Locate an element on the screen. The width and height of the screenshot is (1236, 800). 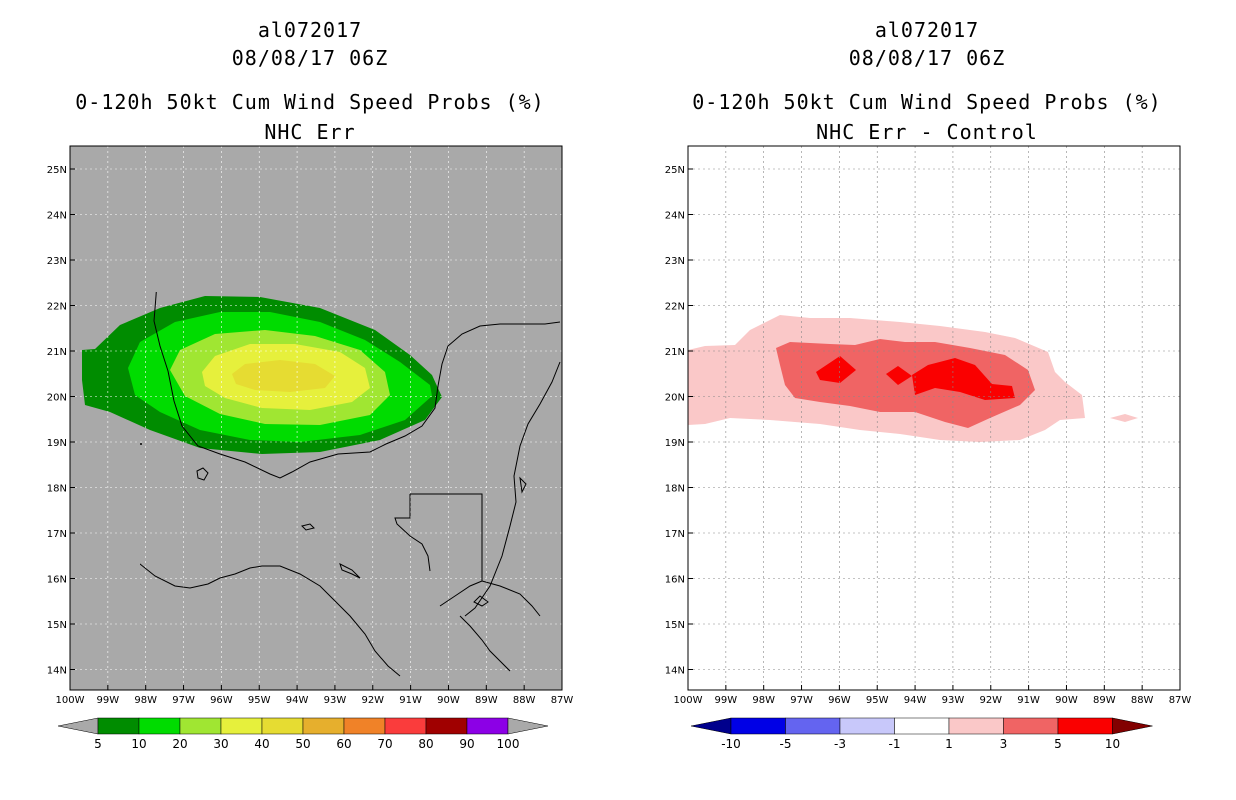
colorbar-label: -1 is located at coordinates (895, 744).